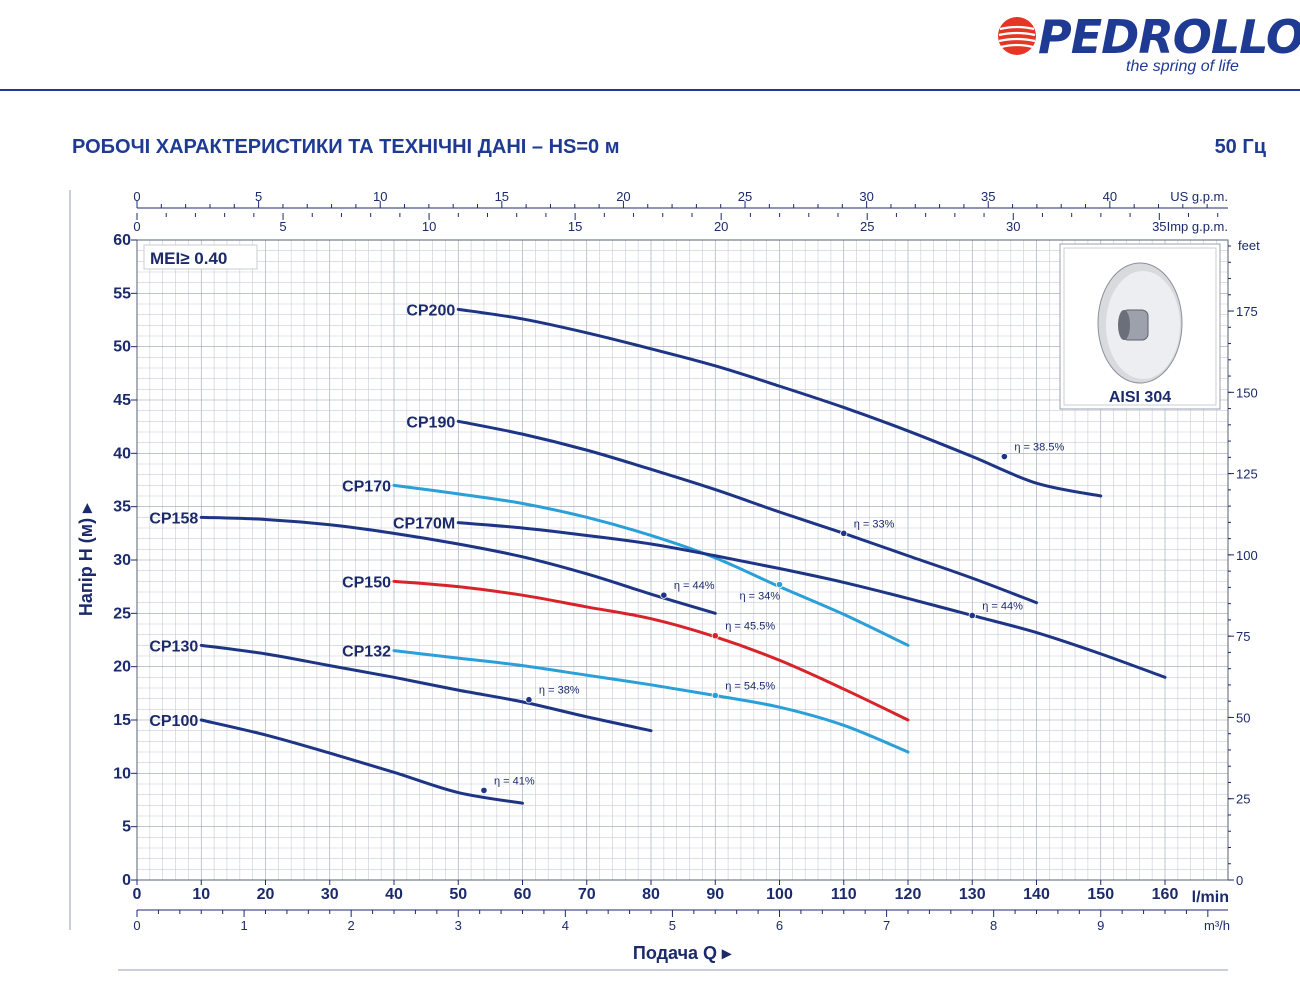 The image size is (1300, 1000). What do you see at coordinates (844, 894) in the screenshot?
I see `x-tick-label: 110` at bounding box center [844, 894].